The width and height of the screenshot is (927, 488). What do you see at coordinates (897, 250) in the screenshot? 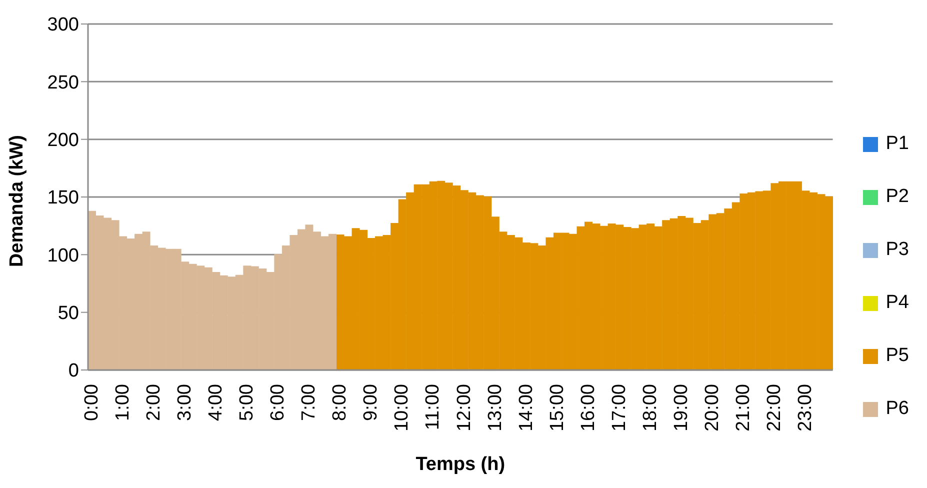
I see `legend-label: P3` at bounding box center [897, 250].